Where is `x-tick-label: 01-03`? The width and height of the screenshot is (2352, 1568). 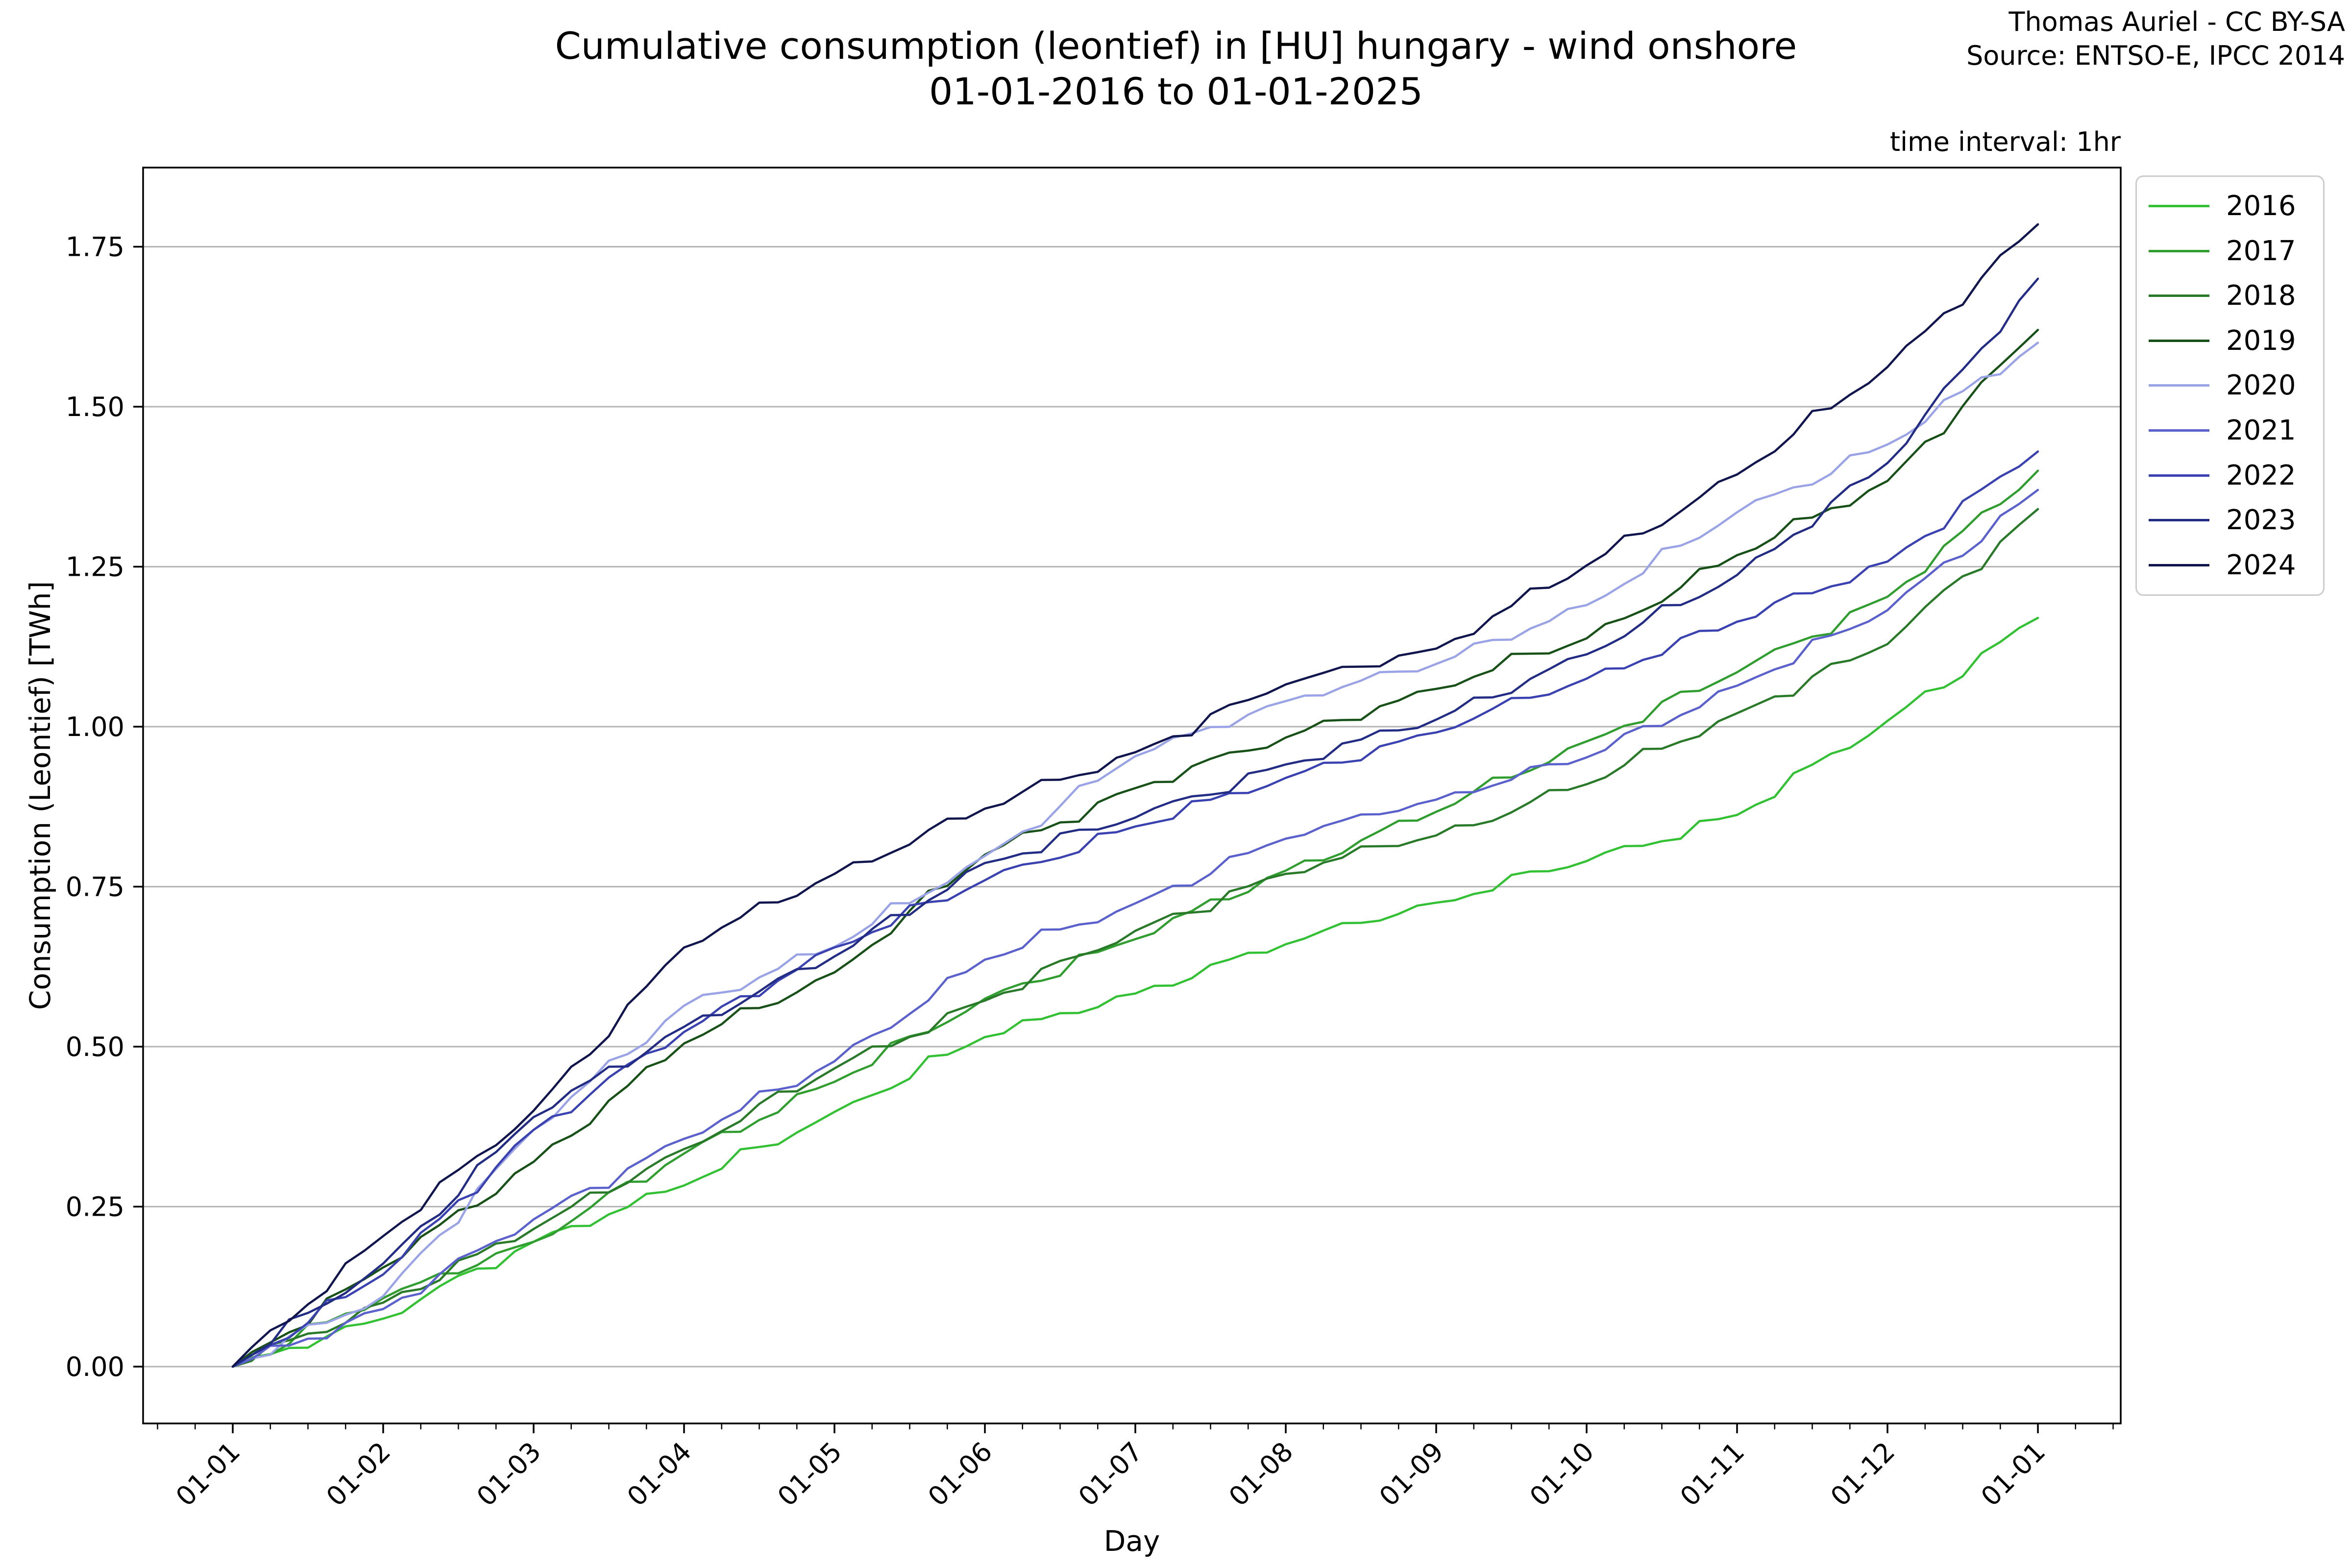
x-tick-label: 01-03 is located at coordinates (509, 1474).